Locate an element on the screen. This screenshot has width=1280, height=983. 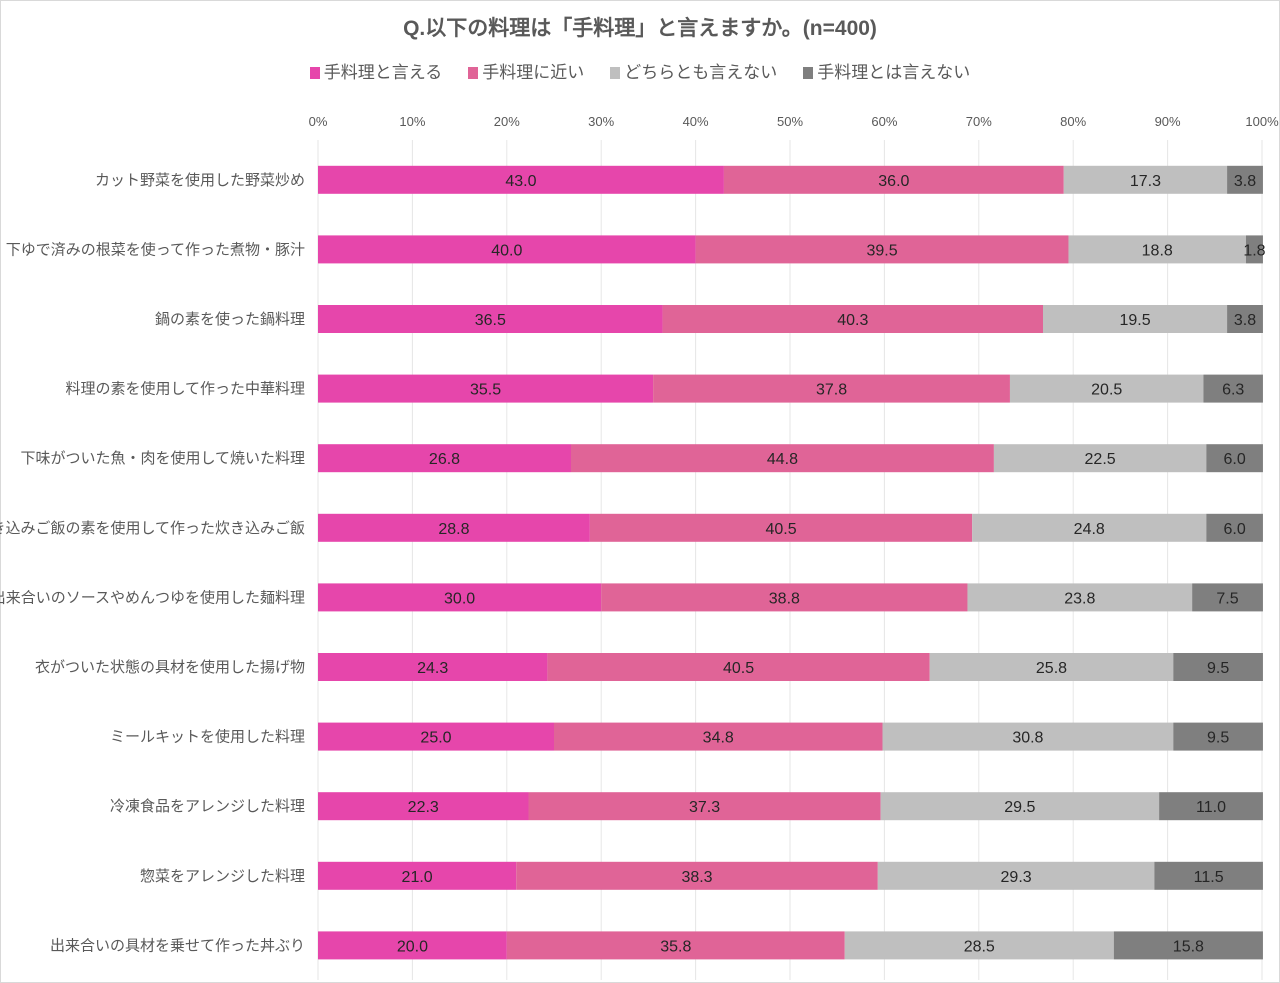
category-label: 鍋の素を使った鍋料理 is located at coordinates (230, 319).